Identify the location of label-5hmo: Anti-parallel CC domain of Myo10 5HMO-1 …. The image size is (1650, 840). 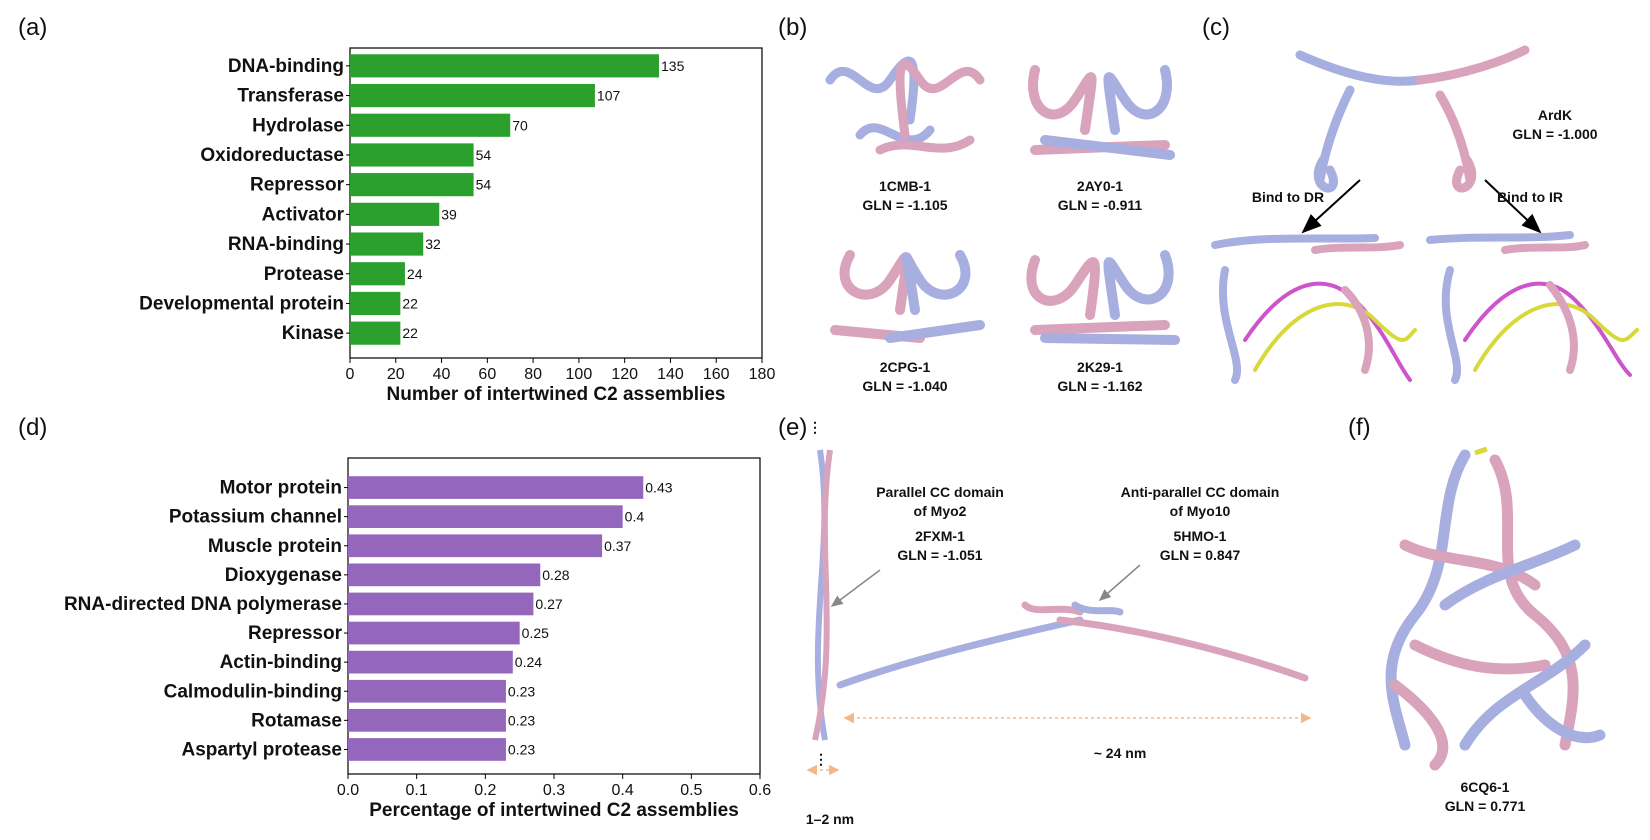
(1200, 524).